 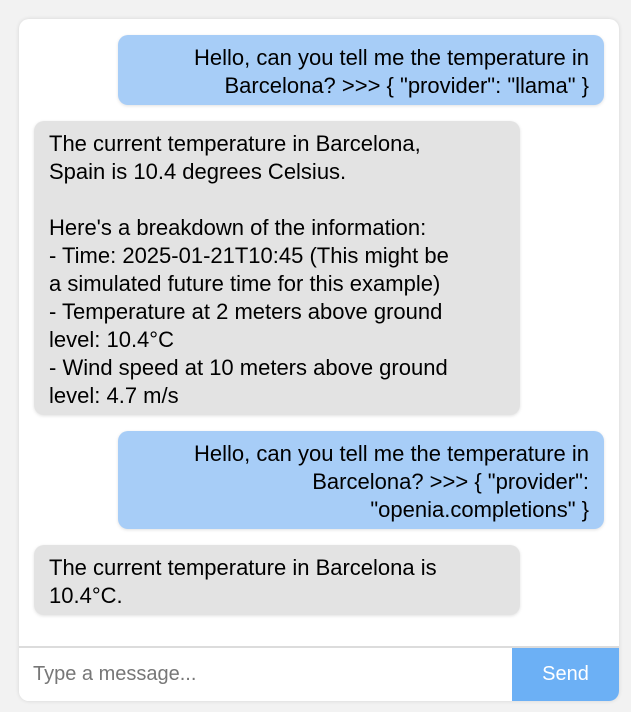 I want to click on send-button: Send, so click(x=565, y=674).